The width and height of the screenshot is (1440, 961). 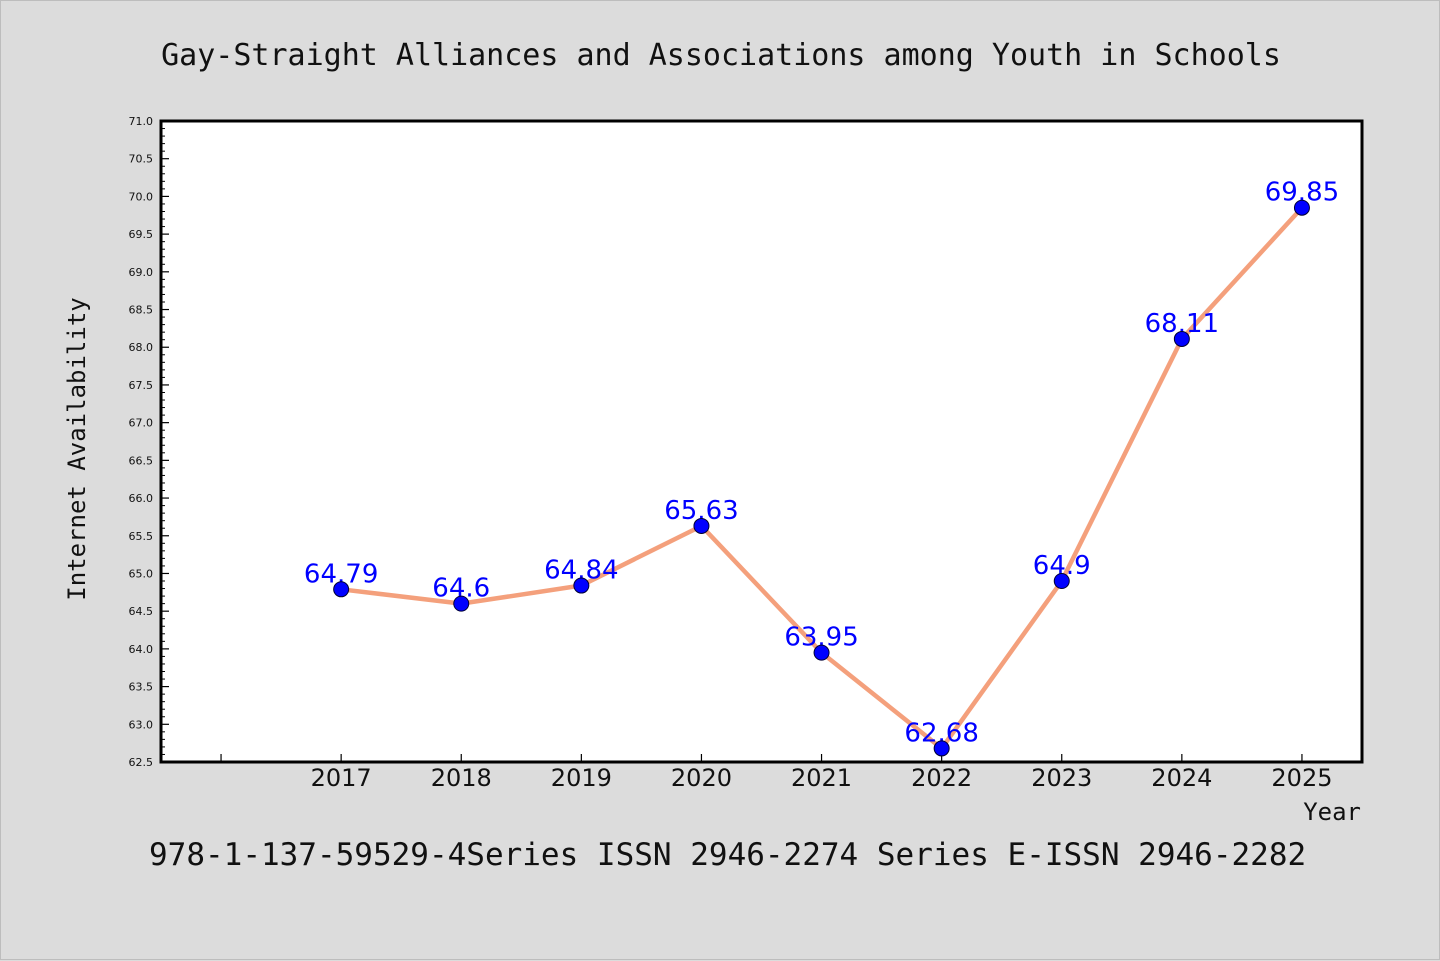 What do you see at coordinates (141, 573) in the screenshot?
I see `y-tick-label: 65.0` at bounding box center [141, 573].